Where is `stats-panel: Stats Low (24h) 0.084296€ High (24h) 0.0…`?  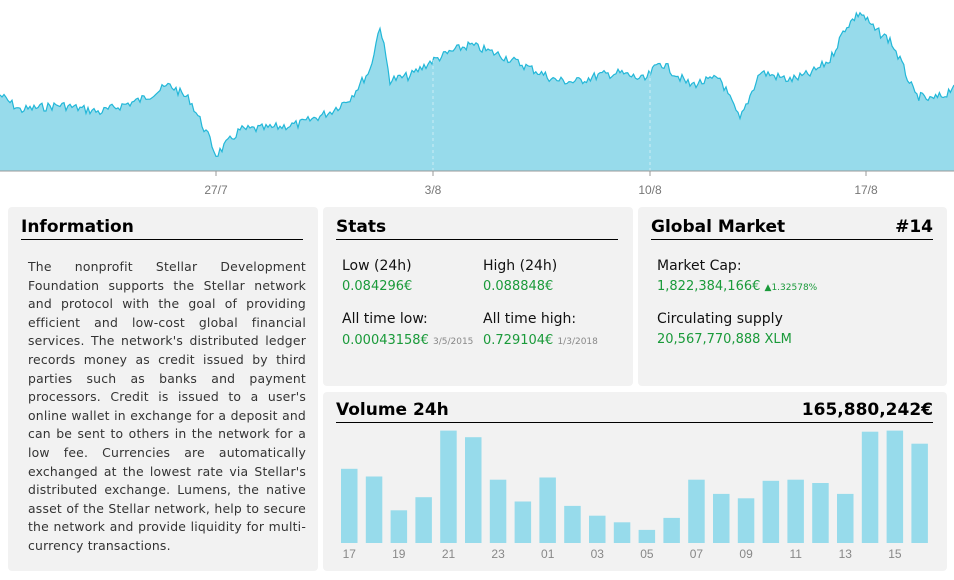
stats-panel: Stats Low (24h) 0.084296€ High (24h) 0.0… is located at coordinates (478, 296).